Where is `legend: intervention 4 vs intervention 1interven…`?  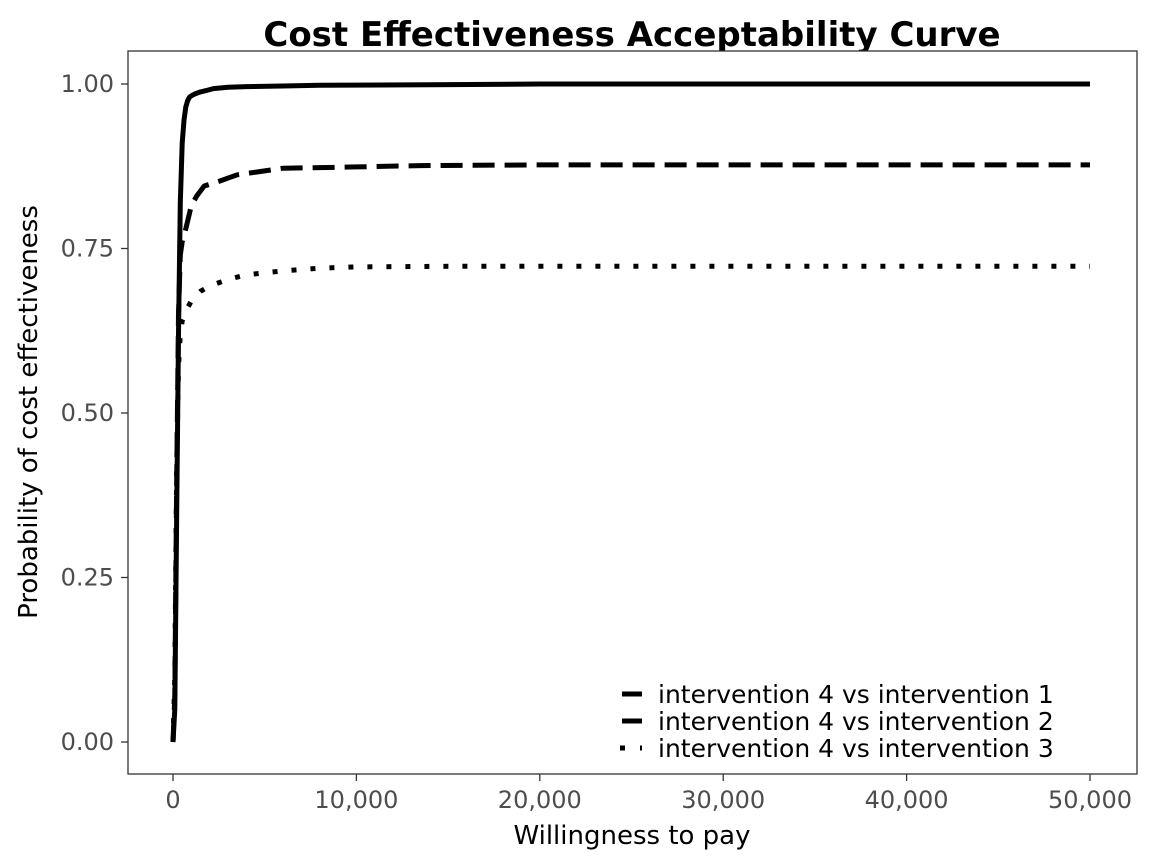
legend: intervention 4 vs intervention 1interven… is located at coordinates (837, 721).